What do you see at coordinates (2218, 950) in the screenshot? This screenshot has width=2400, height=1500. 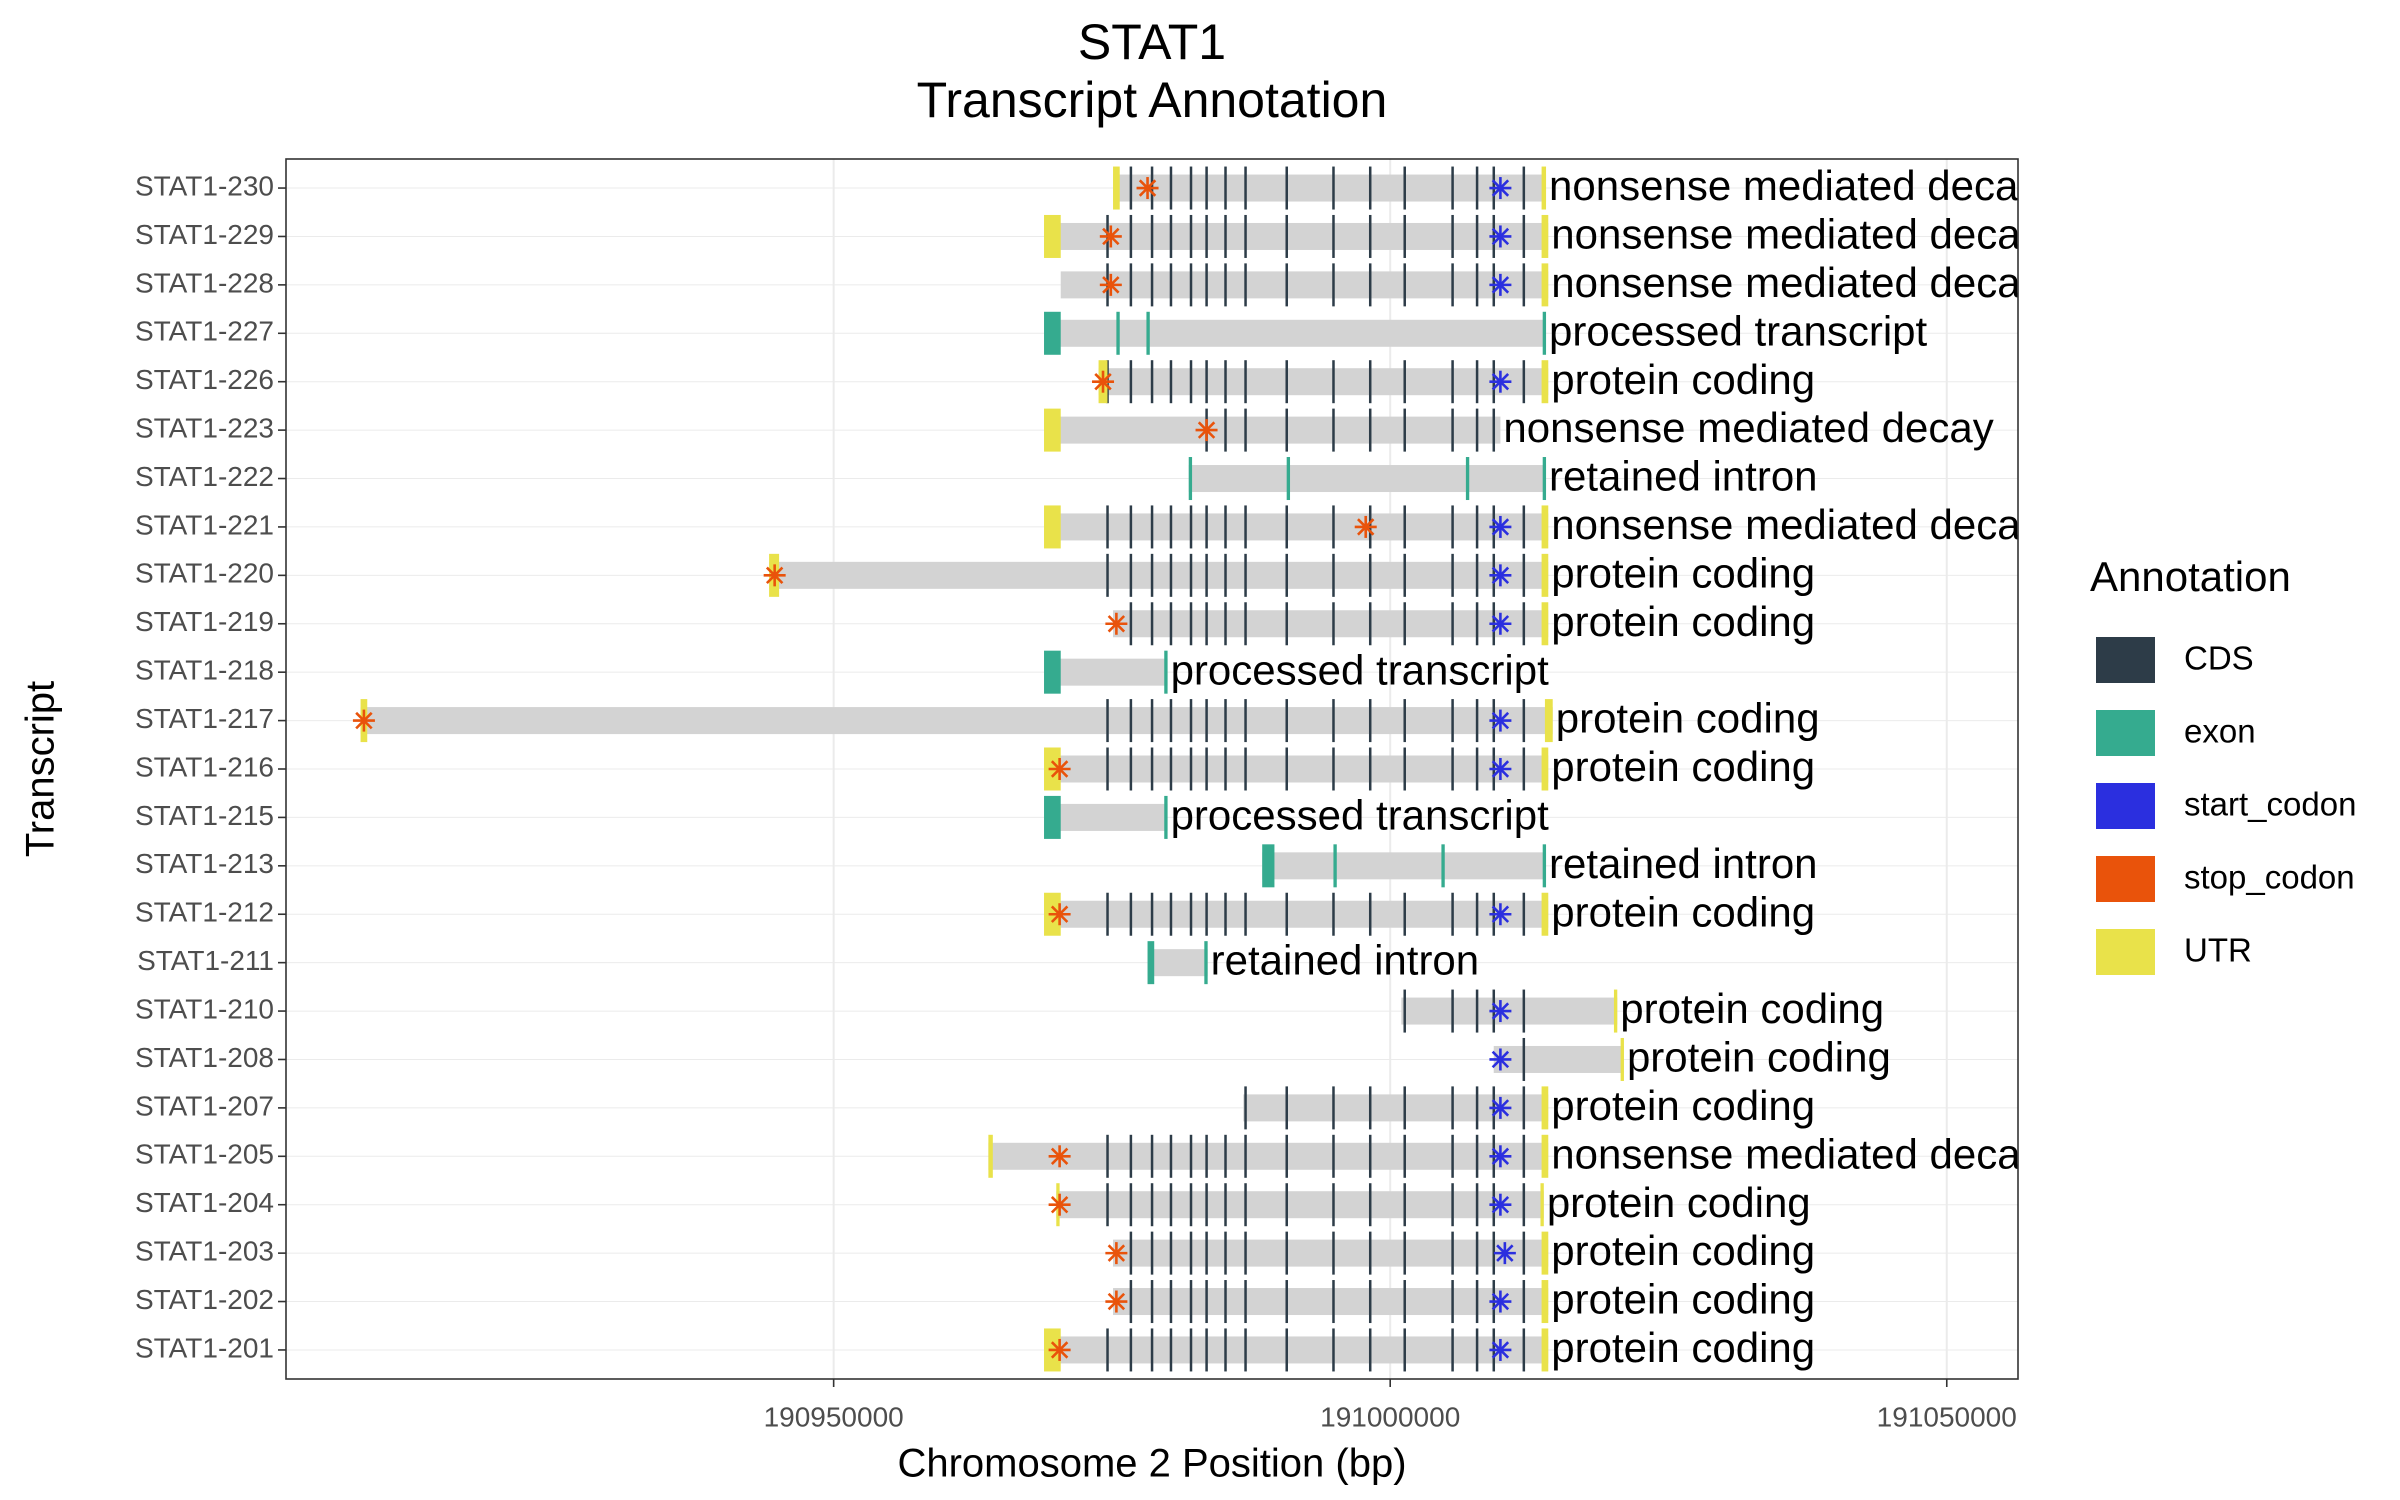 I see `legend-label: UTR` at bounding box center [2218, 950].